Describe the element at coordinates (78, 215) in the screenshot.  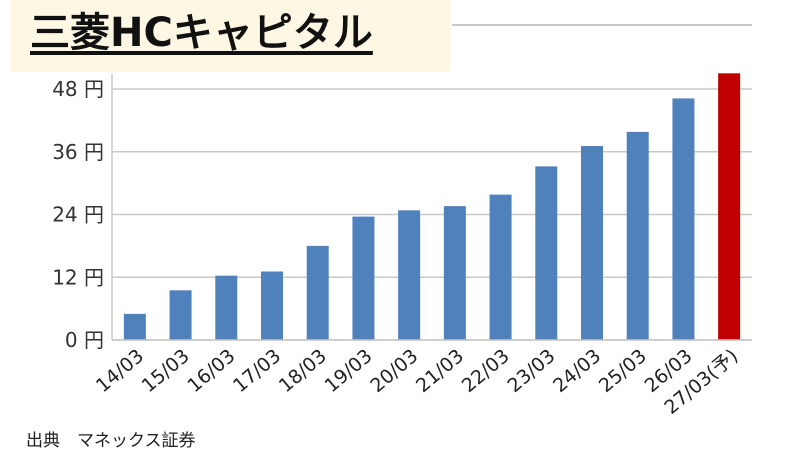
I see `y-tick-label: 24 円` at that location.